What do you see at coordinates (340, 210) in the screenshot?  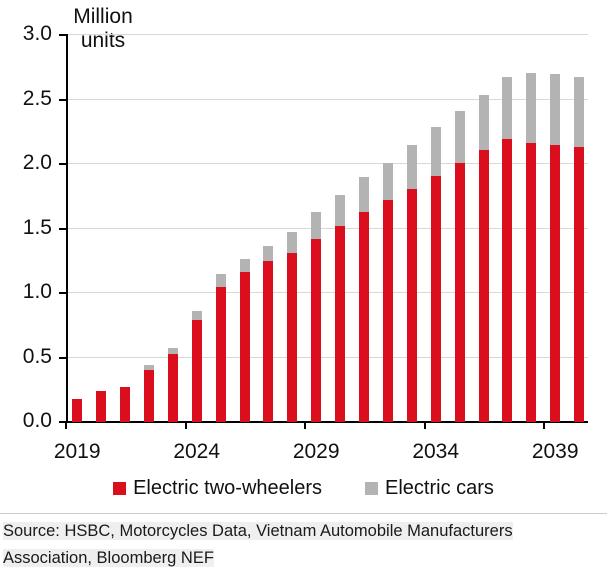 I see `bar-cars-2030` at bounding box center [340, 210].